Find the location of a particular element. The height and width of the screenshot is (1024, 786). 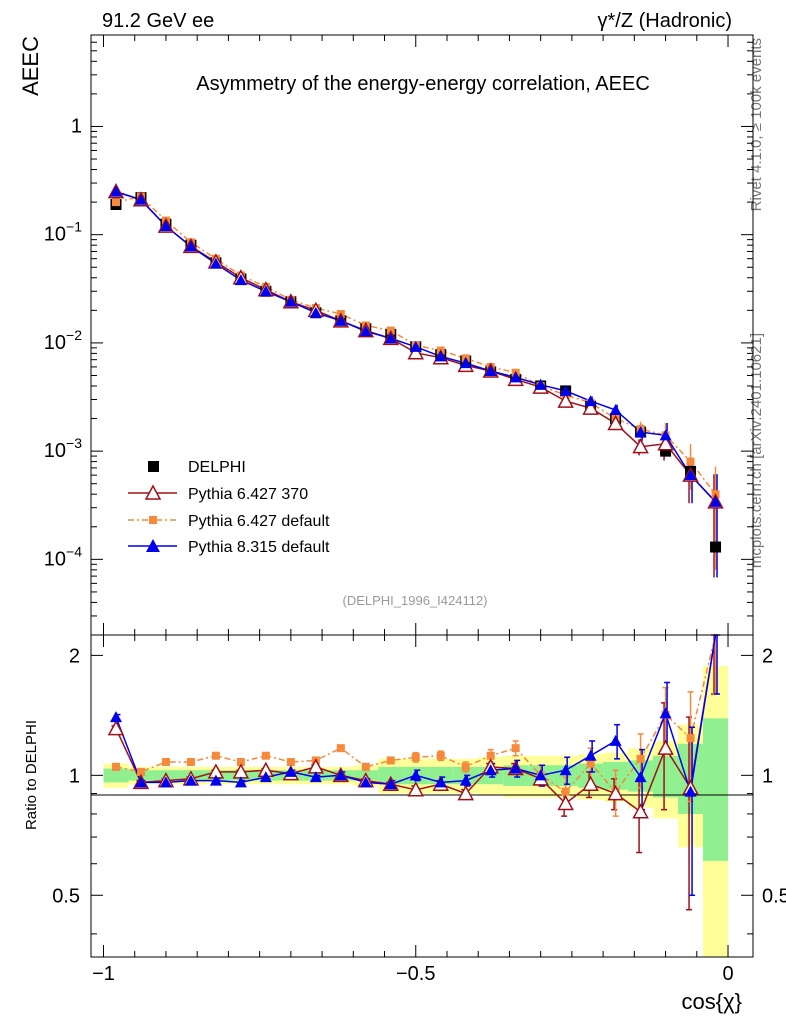

x-tick-label: −0.5 is located at coordinates (415, 974).